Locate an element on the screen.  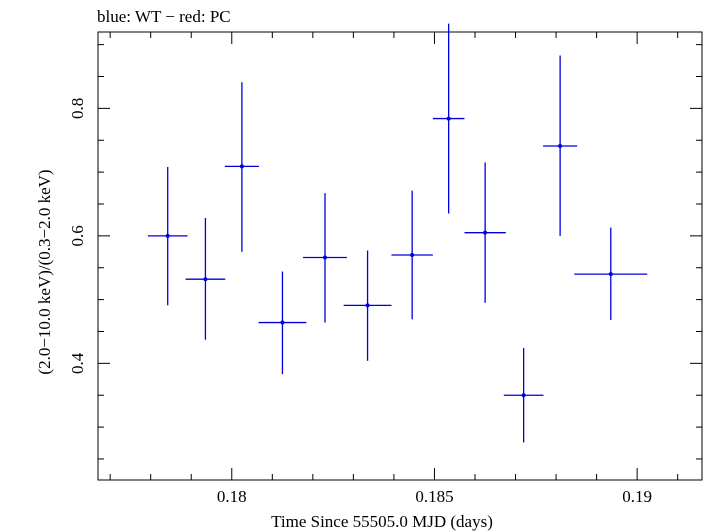
y-axis-label: (2.0−10.0 keV)/(0.3−2.0 keV) is located at coordinates (44, 271).